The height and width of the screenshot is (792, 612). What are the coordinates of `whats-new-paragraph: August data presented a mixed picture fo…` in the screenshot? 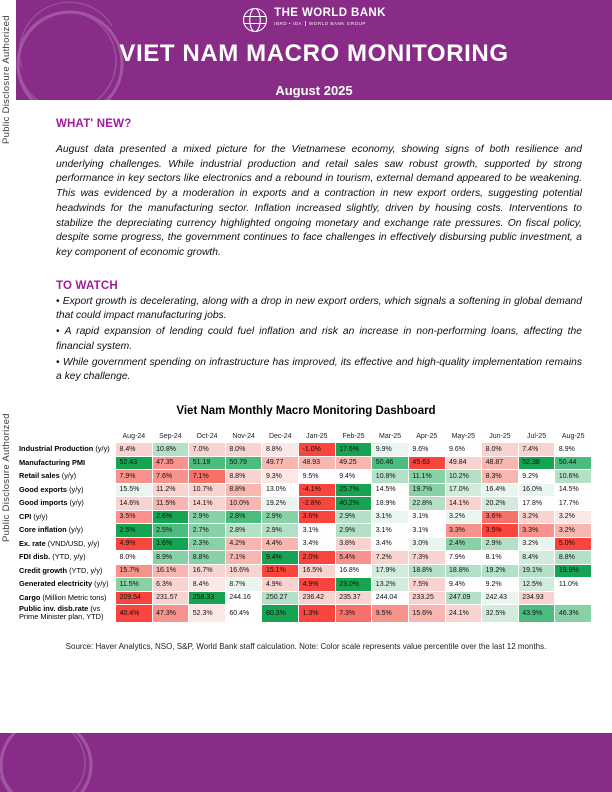 It's located at (319, 201).